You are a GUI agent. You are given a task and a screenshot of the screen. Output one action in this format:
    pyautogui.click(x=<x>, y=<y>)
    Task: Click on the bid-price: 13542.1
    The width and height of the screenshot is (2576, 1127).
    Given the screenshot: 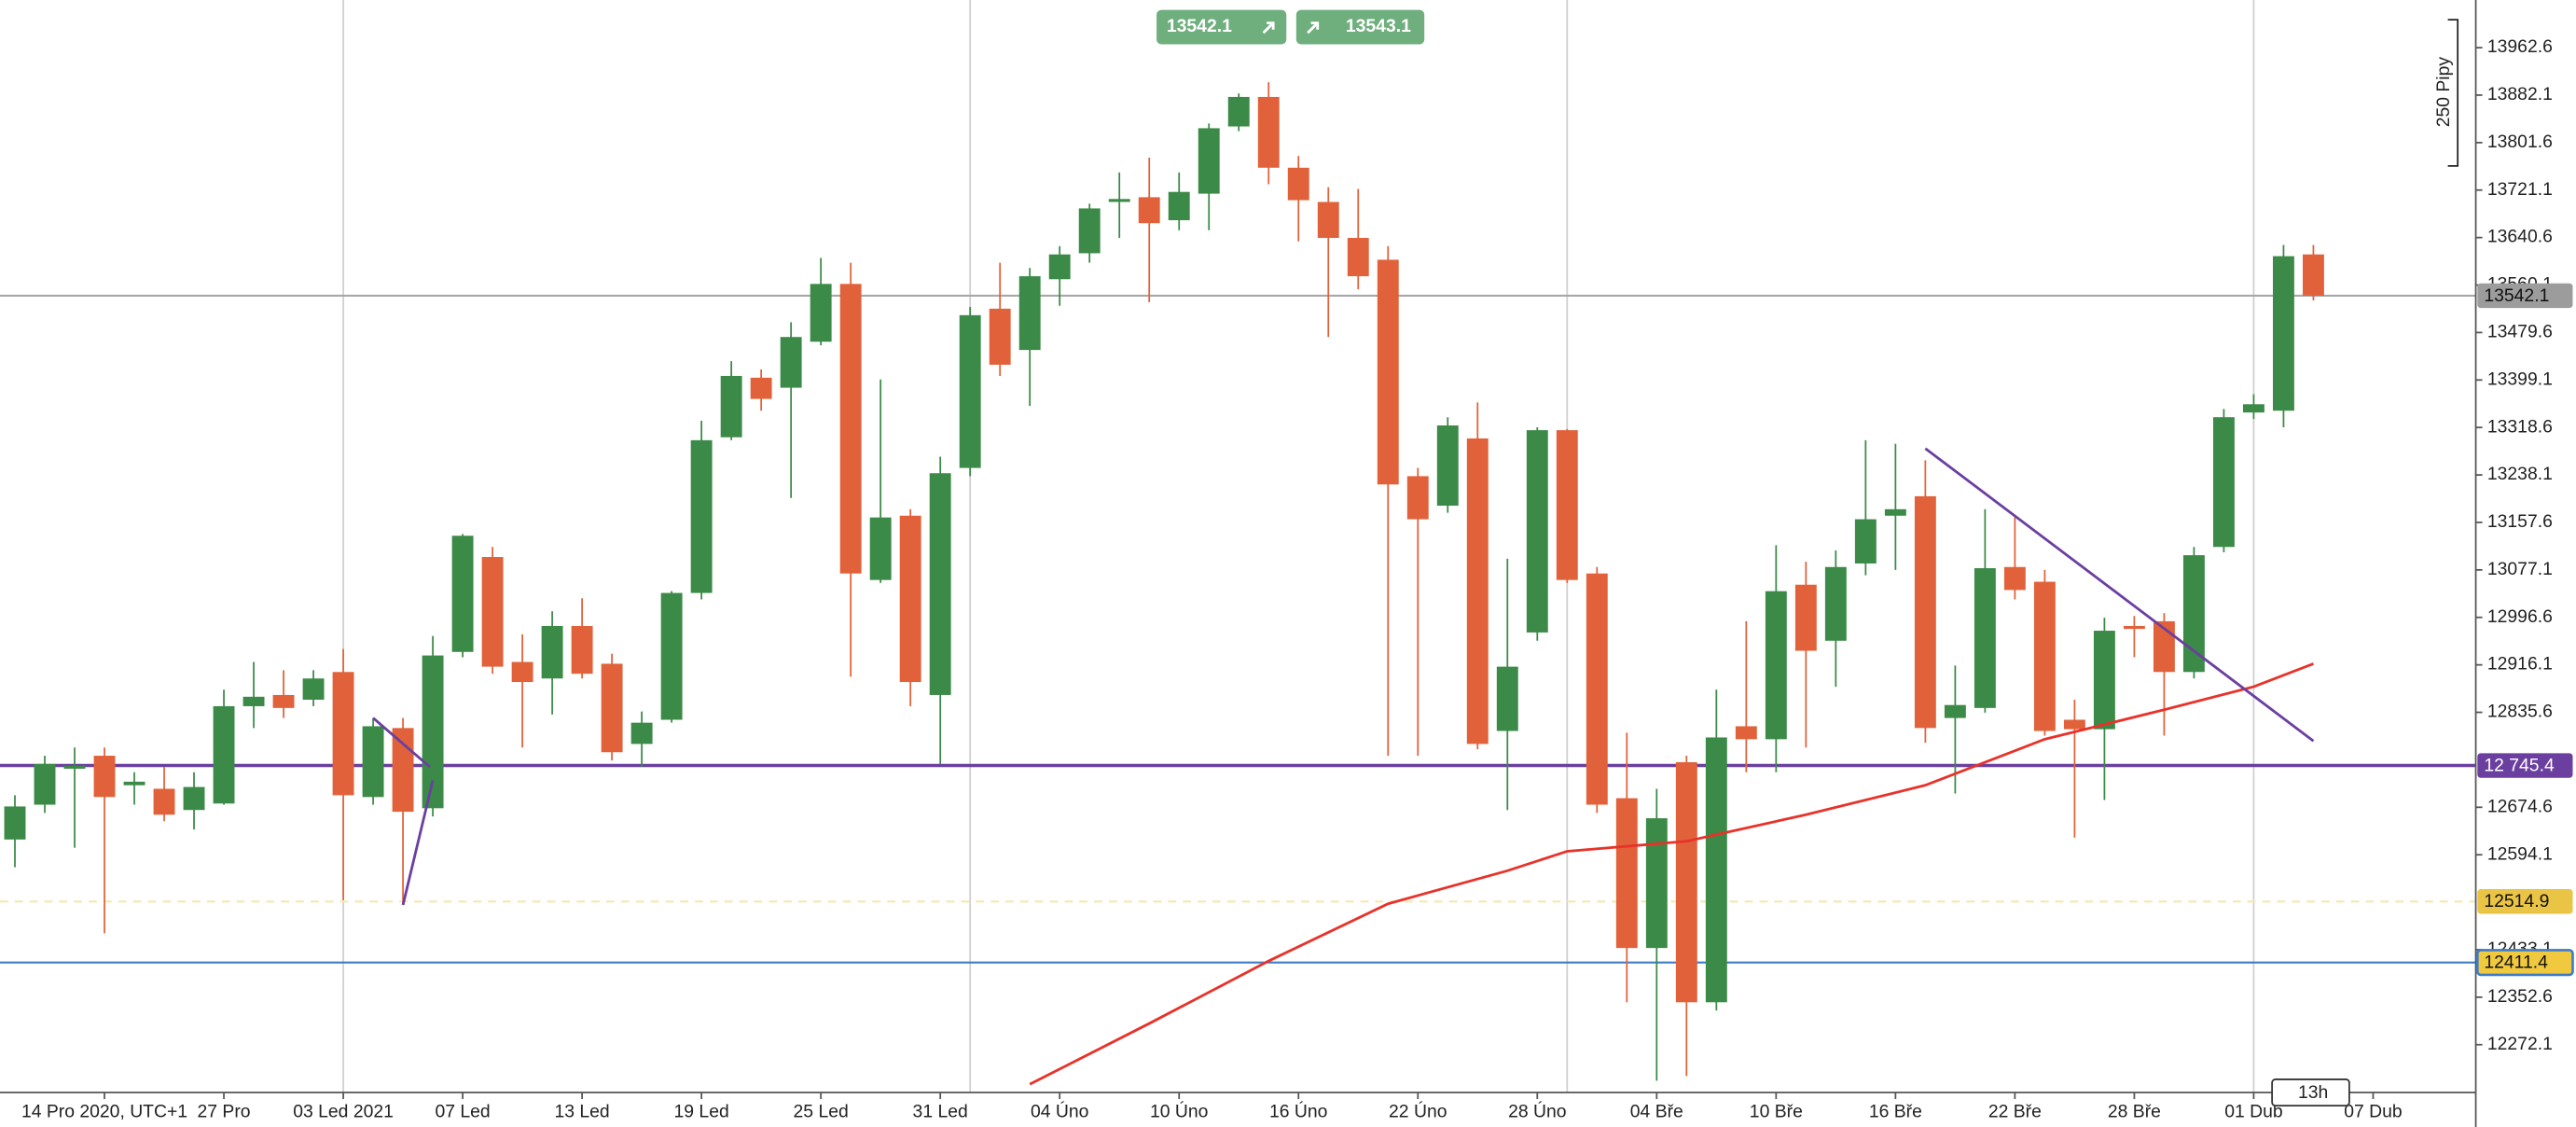 What is the action you would take?
    pyautogui.click(x=1199, y=26)
    